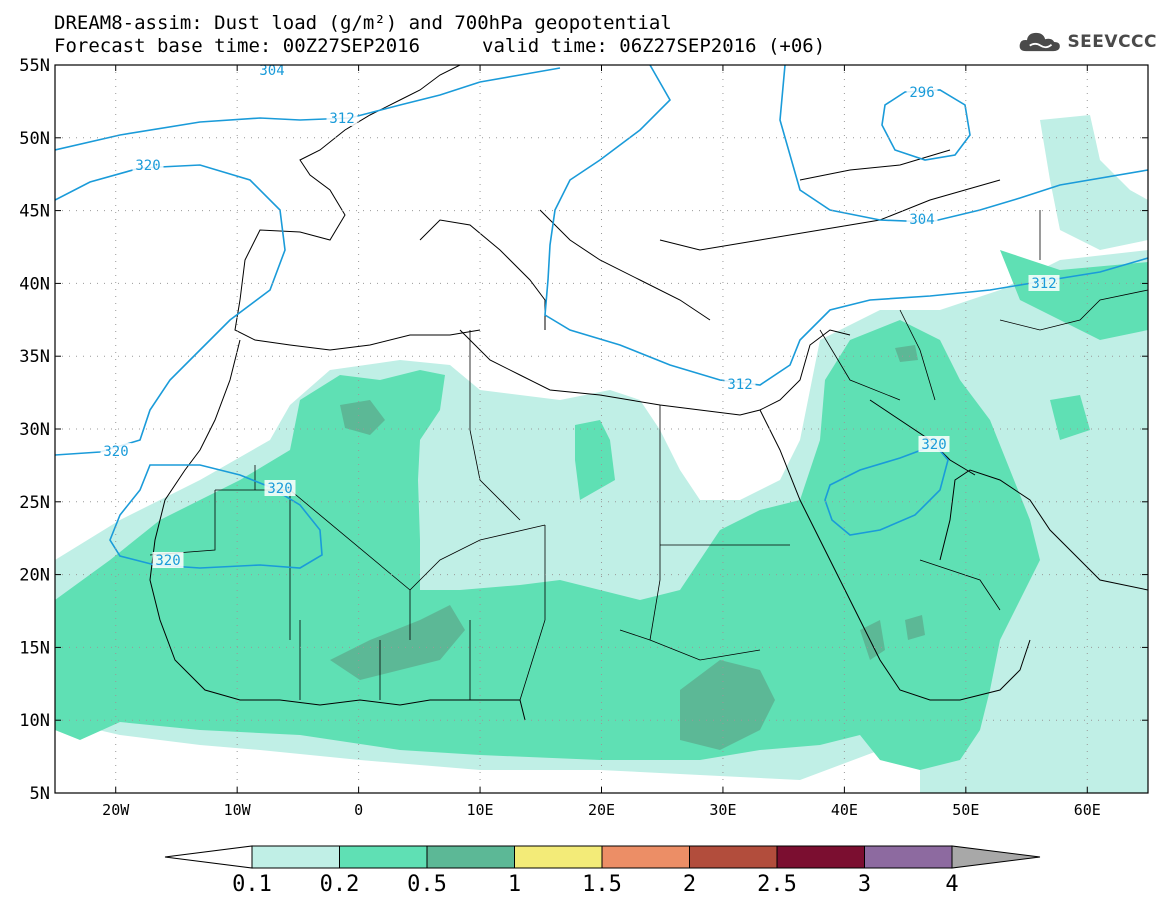 This screenshot has width=1165, height=907. Describe the element at coordinates (340, 884) in the screenshot. I see `colorbar-level-label: 0.2` at that location.